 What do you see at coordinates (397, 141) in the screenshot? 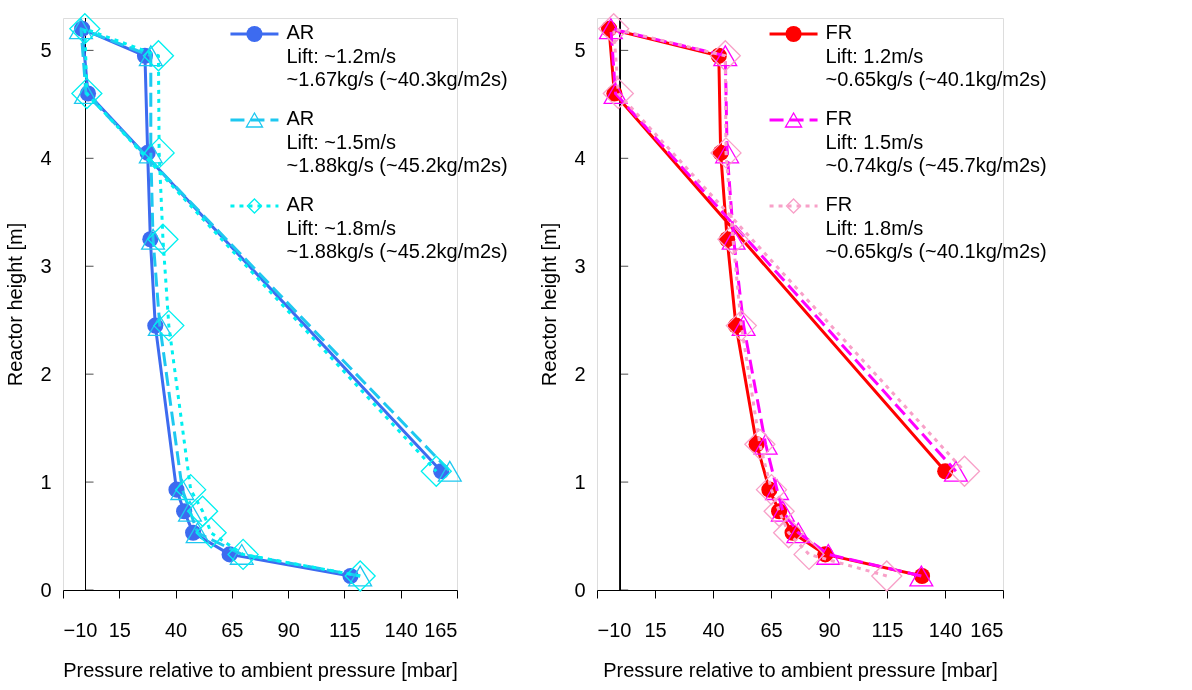
I see `legend-label: AR Lift: ~1.5m/s ~1.88kg/s (~45.2kg/m2s)` at bounding box center [397, 141].